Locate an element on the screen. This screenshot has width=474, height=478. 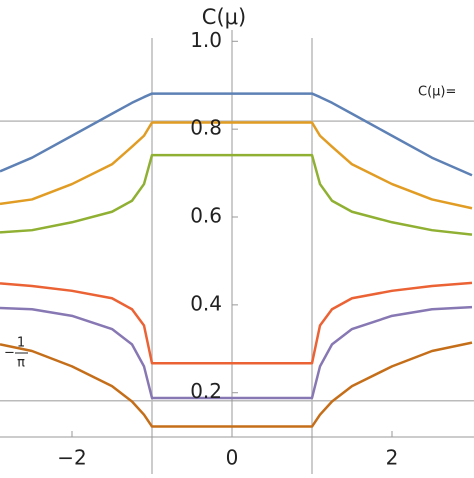
y-tick-label: 0.6 is located at coordinates (206, 216).